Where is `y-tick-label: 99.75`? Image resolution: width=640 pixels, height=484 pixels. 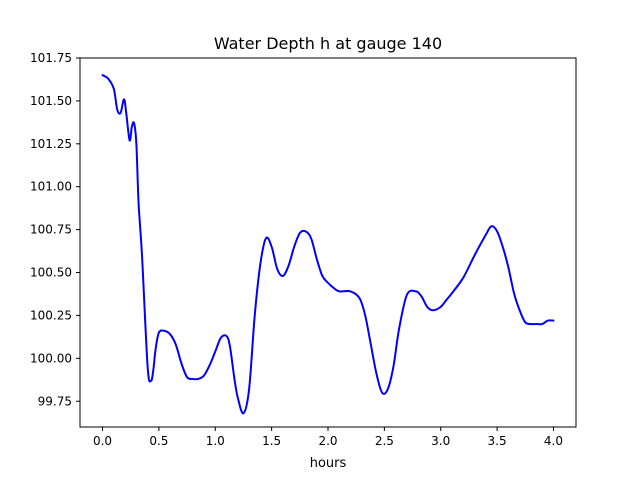 y-tick-label: 99.75 is located at coordinates (55, 401).